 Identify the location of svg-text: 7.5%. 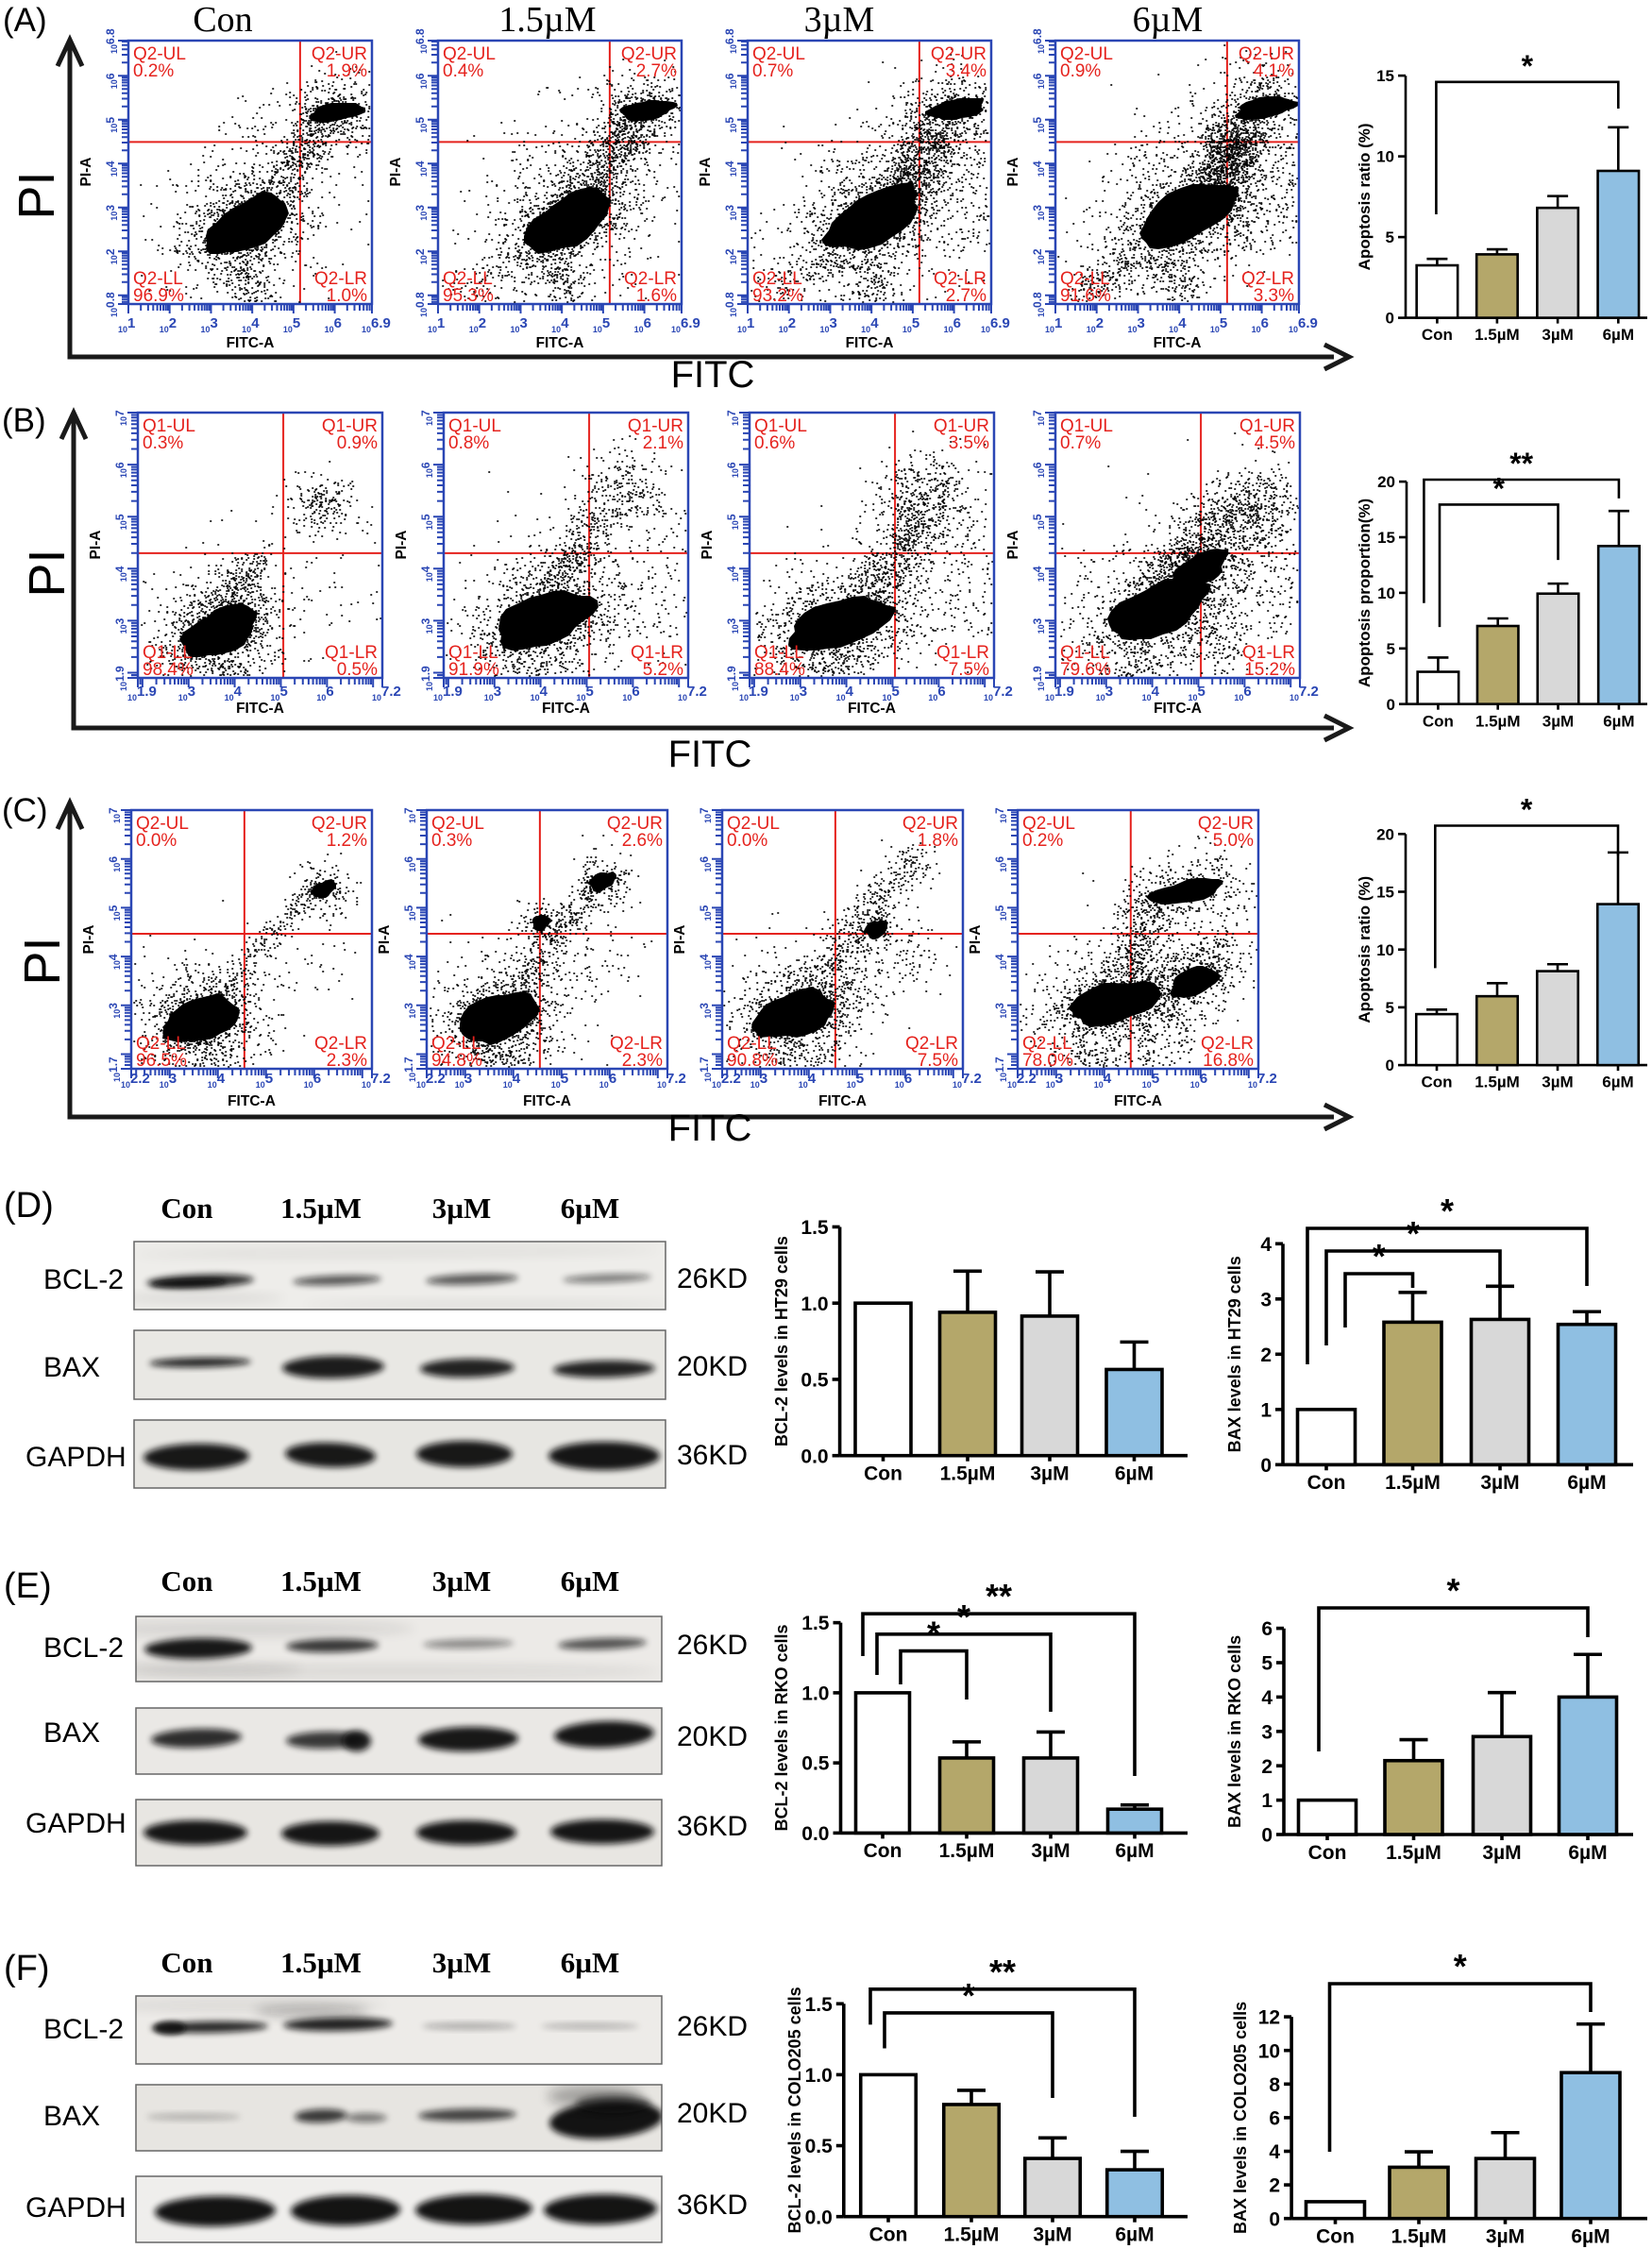
(969, 670).